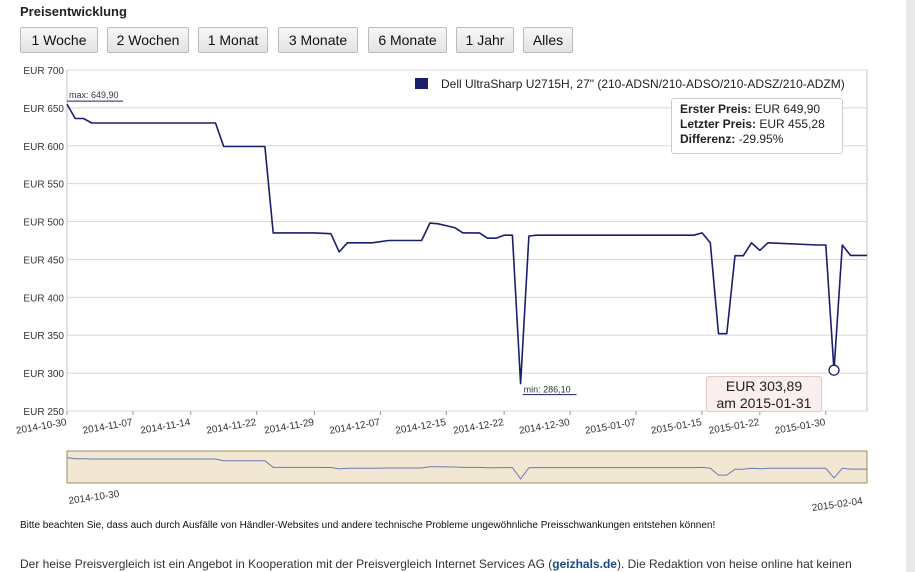 Image resolution: width=915 pixels, height=572 pixels. What do you see at coordinates (43, 71) in the screenshot?
I see `y-tick-label: EUR 700` at bounding box center [43, 71].